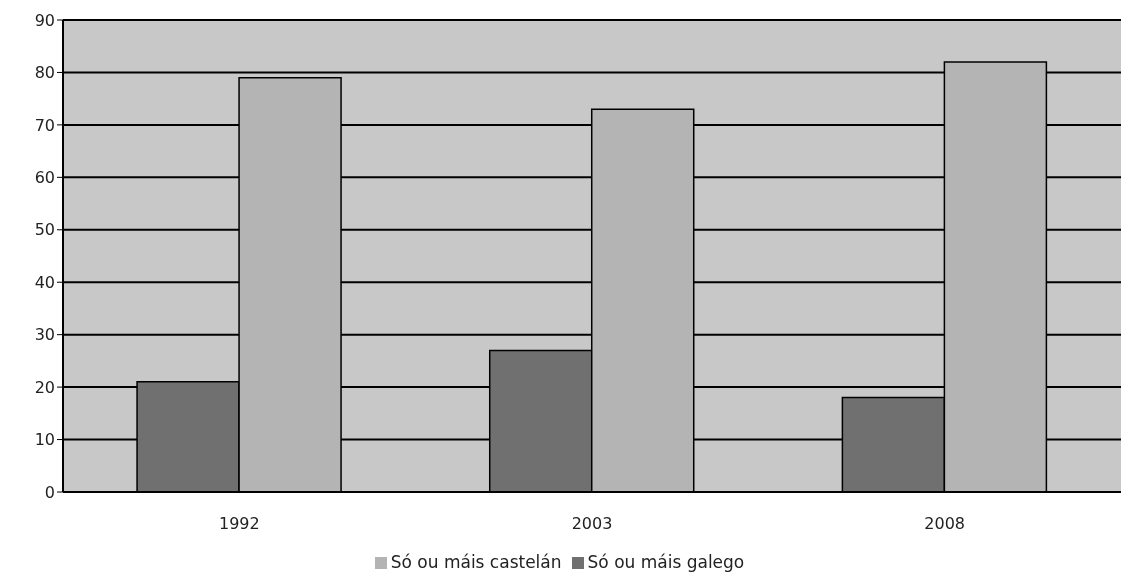 Image resolution: width=1129 pixels, height=585 pixels. Describe the element at coordinates (44, 387) in the screenshot. I see `y-tick-label: 20` at that location.